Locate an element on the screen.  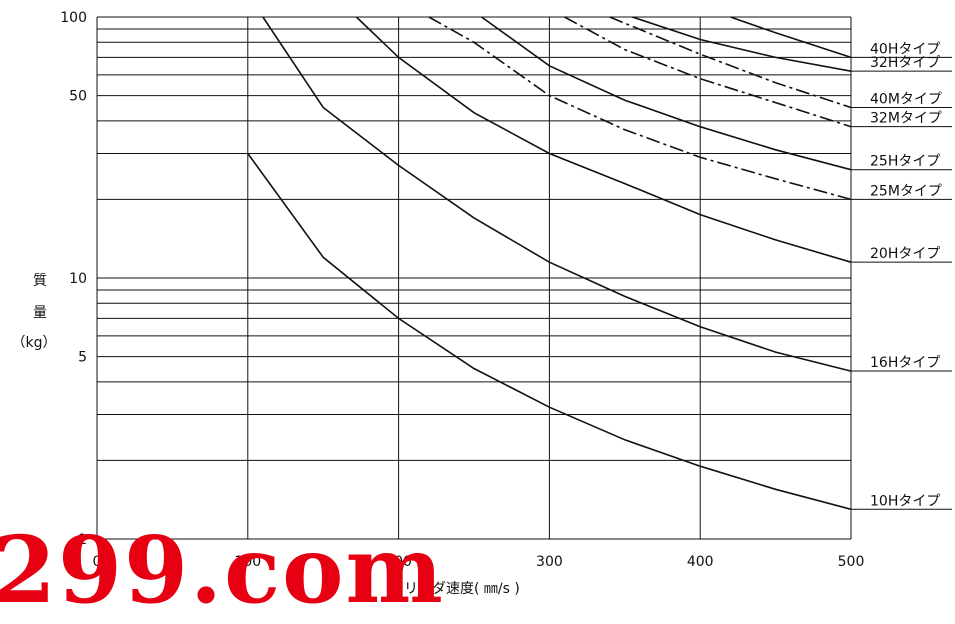
series-label: 32Hタイプ is located at coordinates (905, 63).